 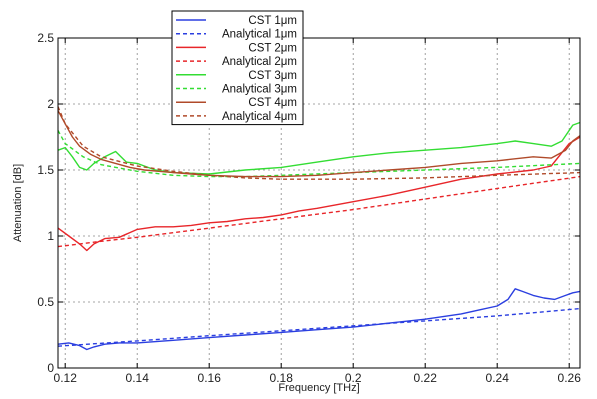 I want to click on x-axis-title: Frequency [THz], so click(x=318, y=388).